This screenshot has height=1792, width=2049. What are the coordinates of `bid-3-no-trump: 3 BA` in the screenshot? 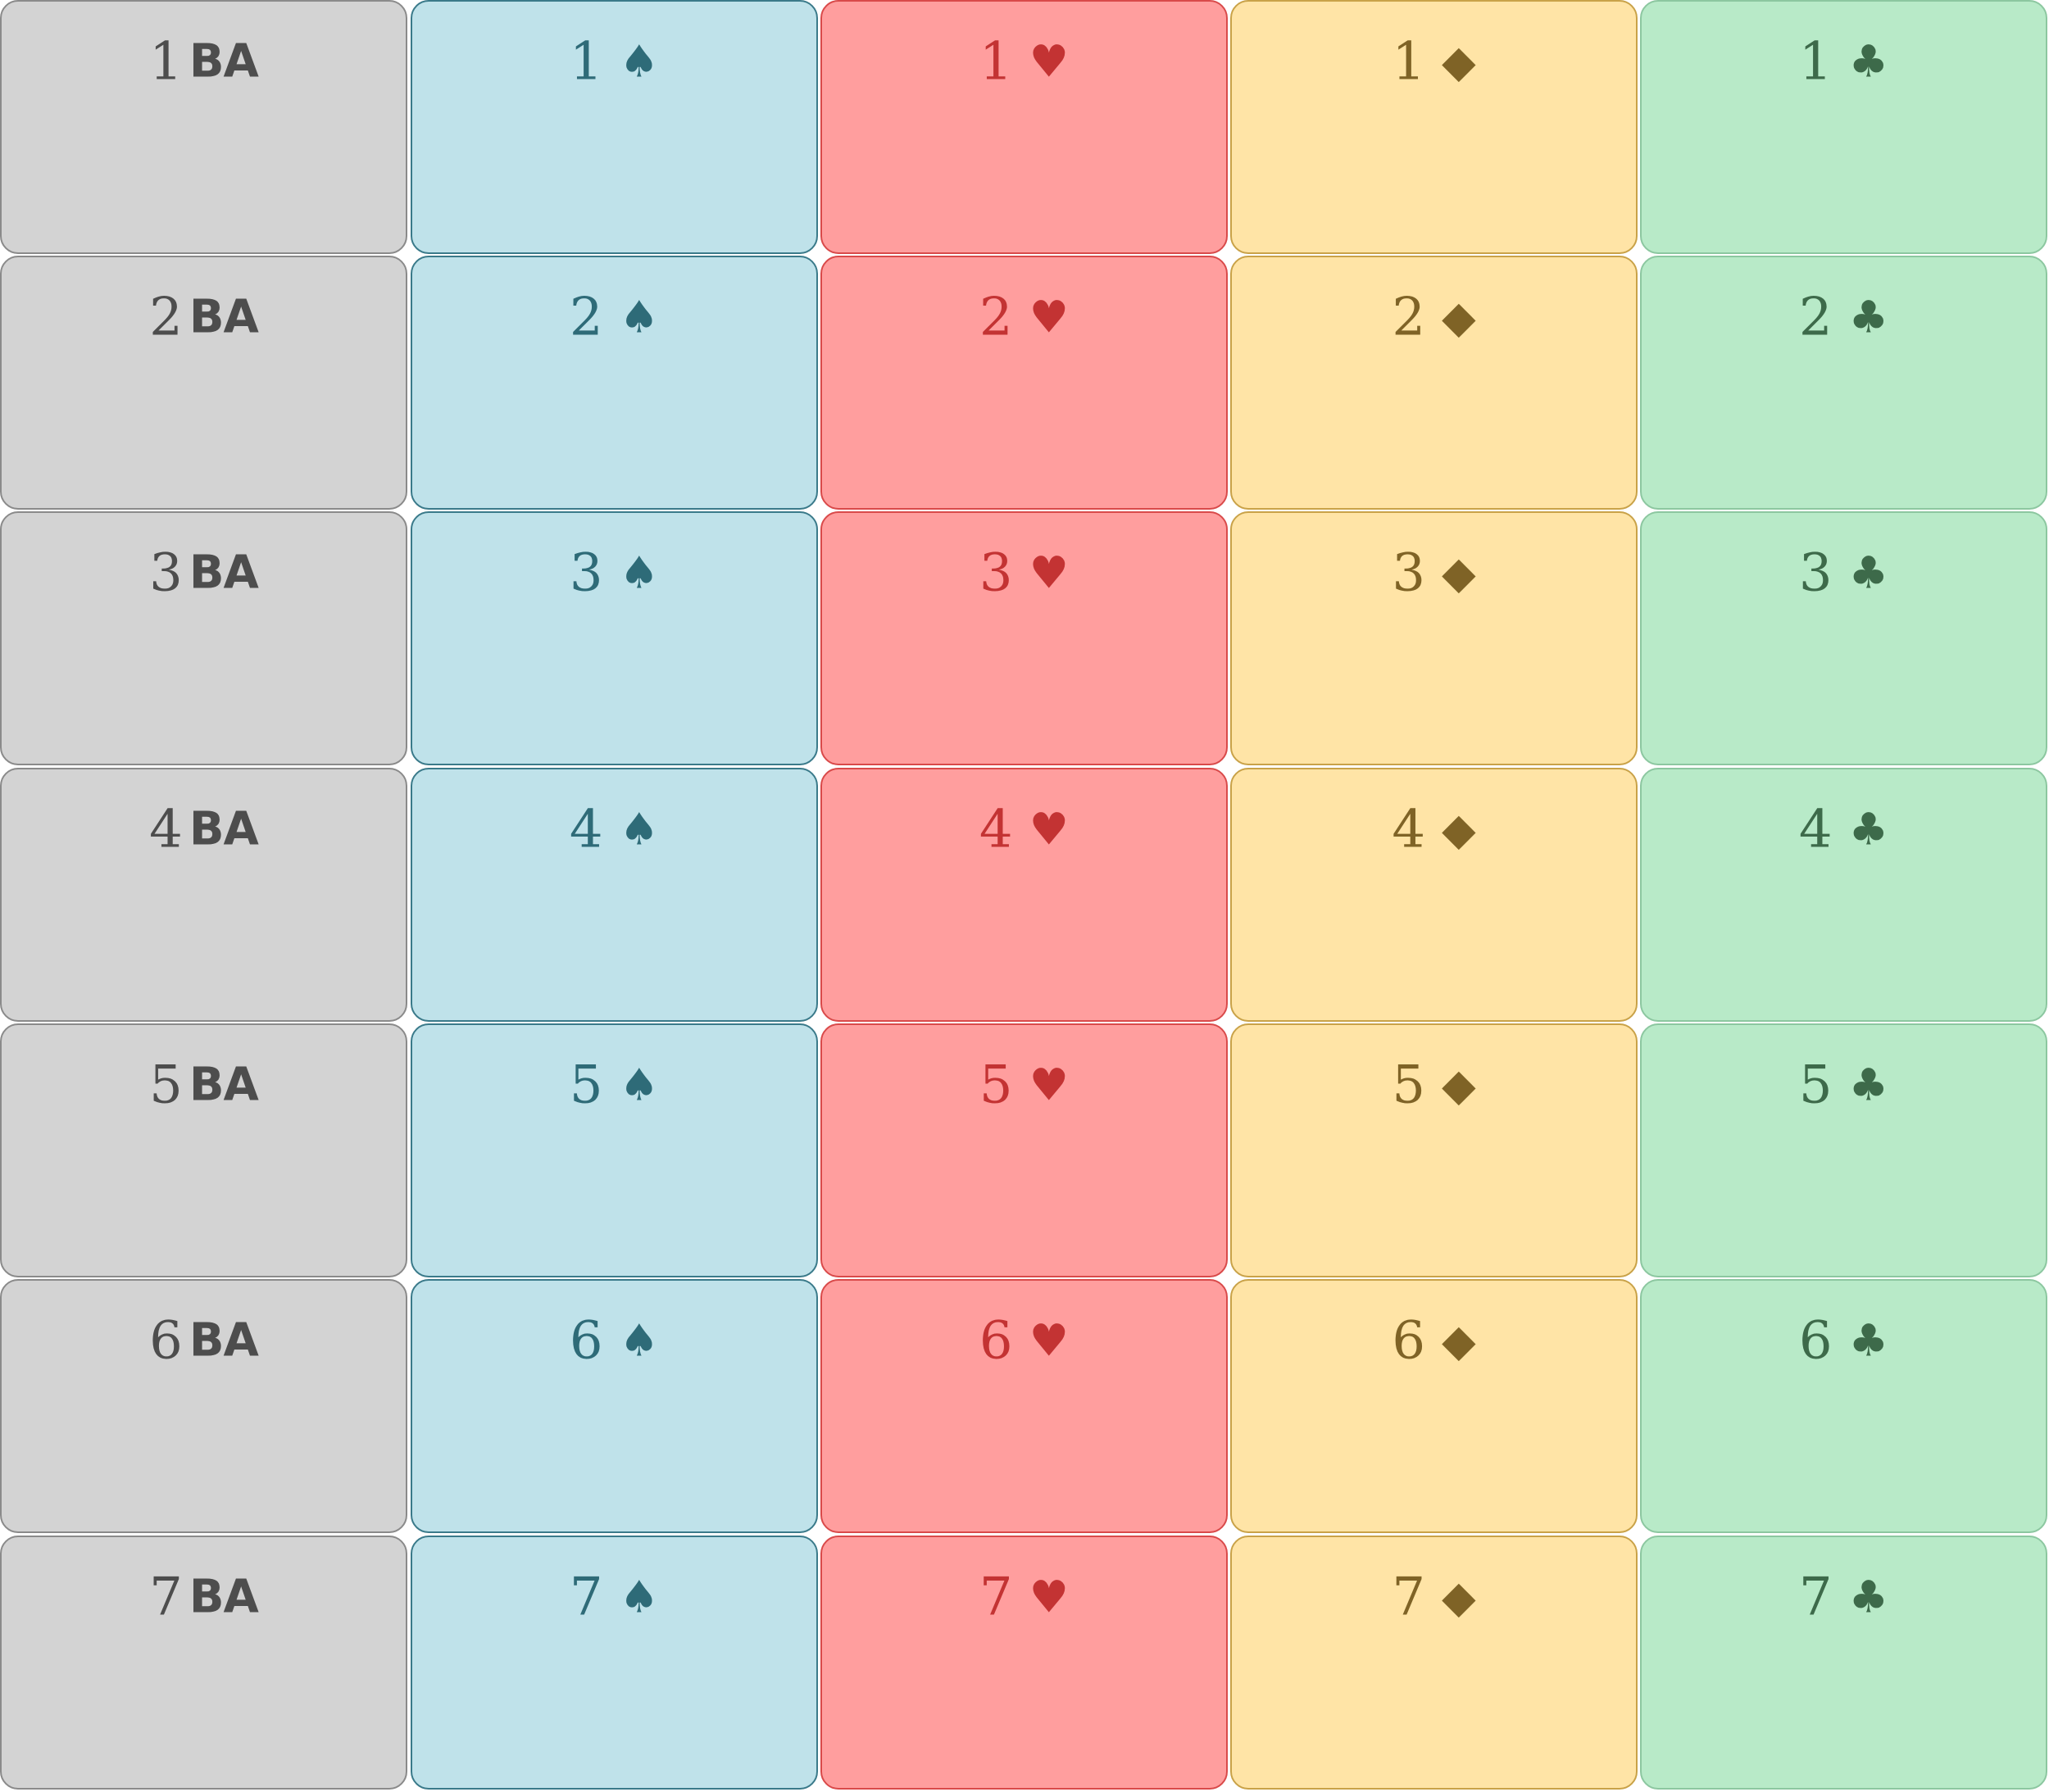 It's located at (203, 638).